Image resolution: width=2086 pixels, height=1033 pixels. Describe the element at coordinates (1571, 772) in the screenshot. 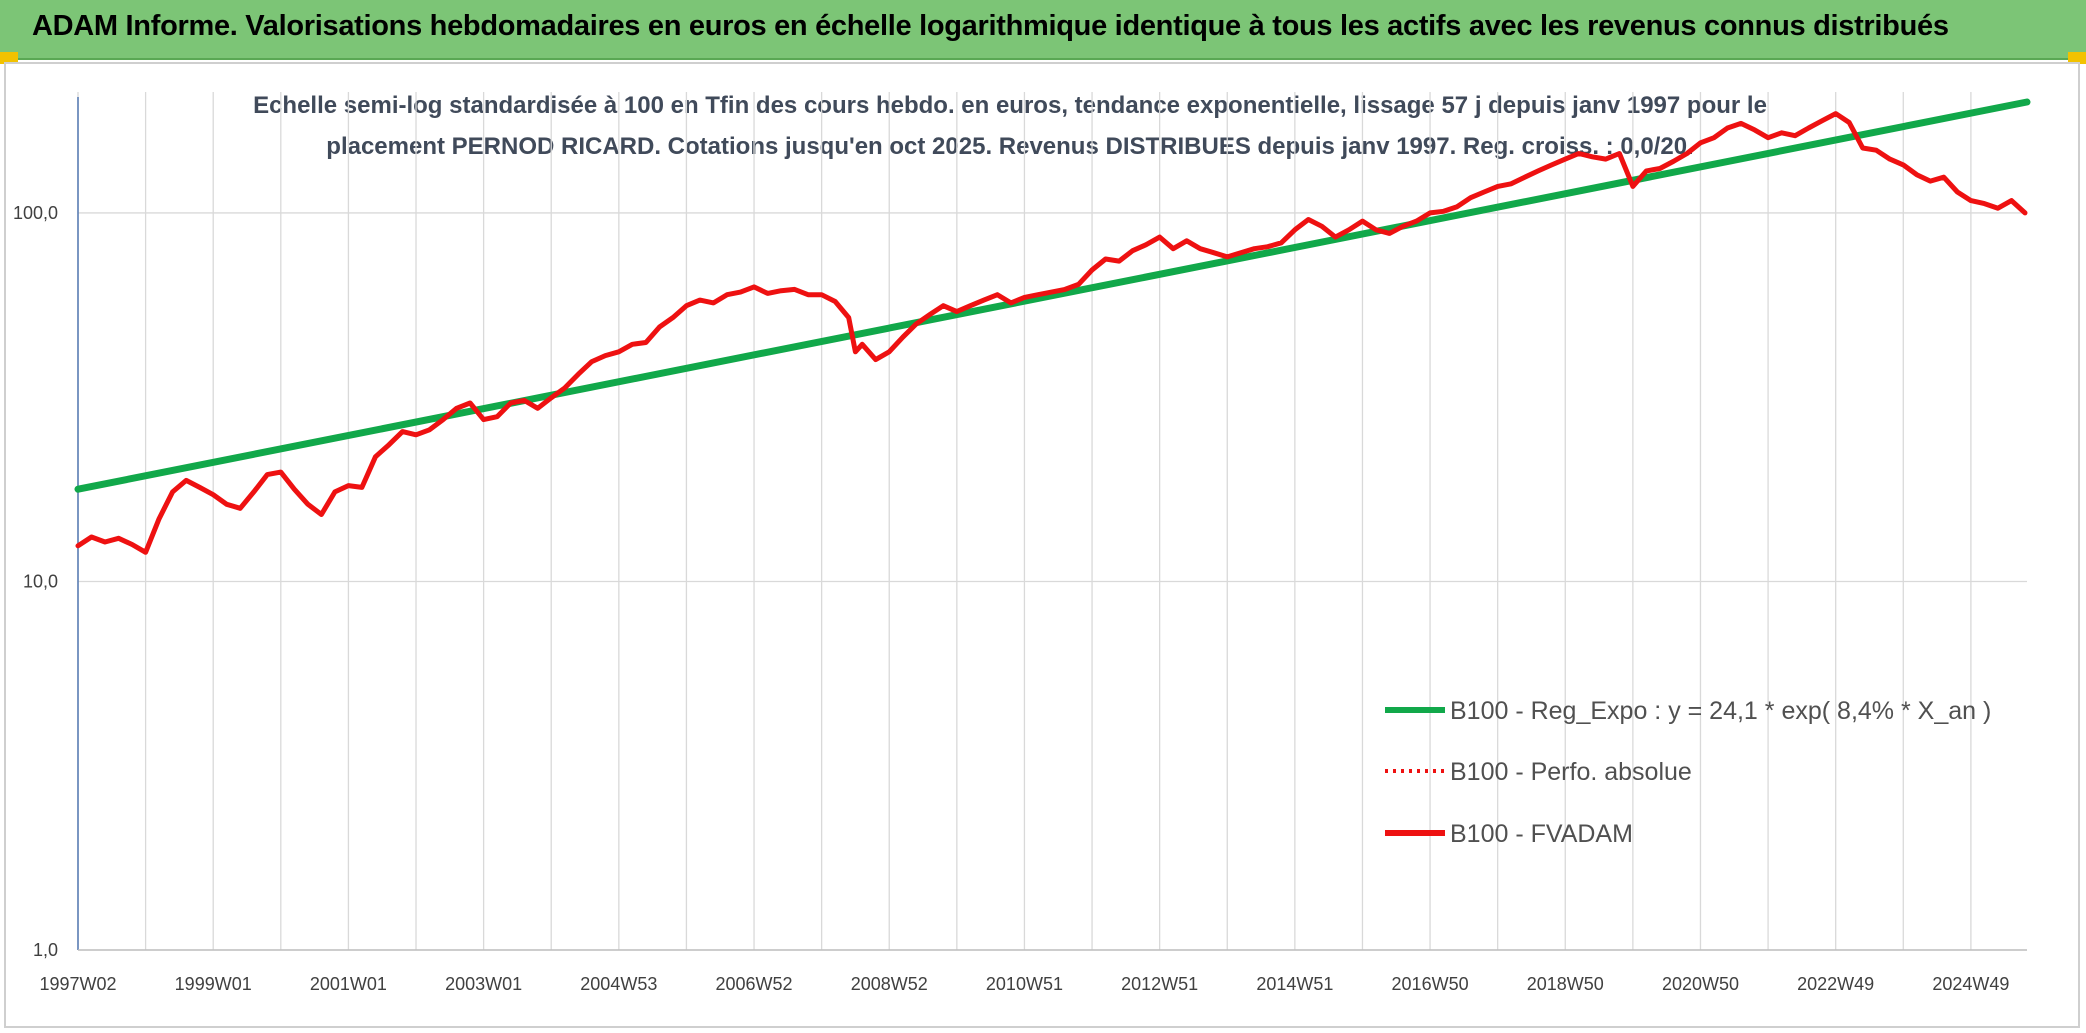

I see `legend-label: B100 - Perfo. absolue` at that location.